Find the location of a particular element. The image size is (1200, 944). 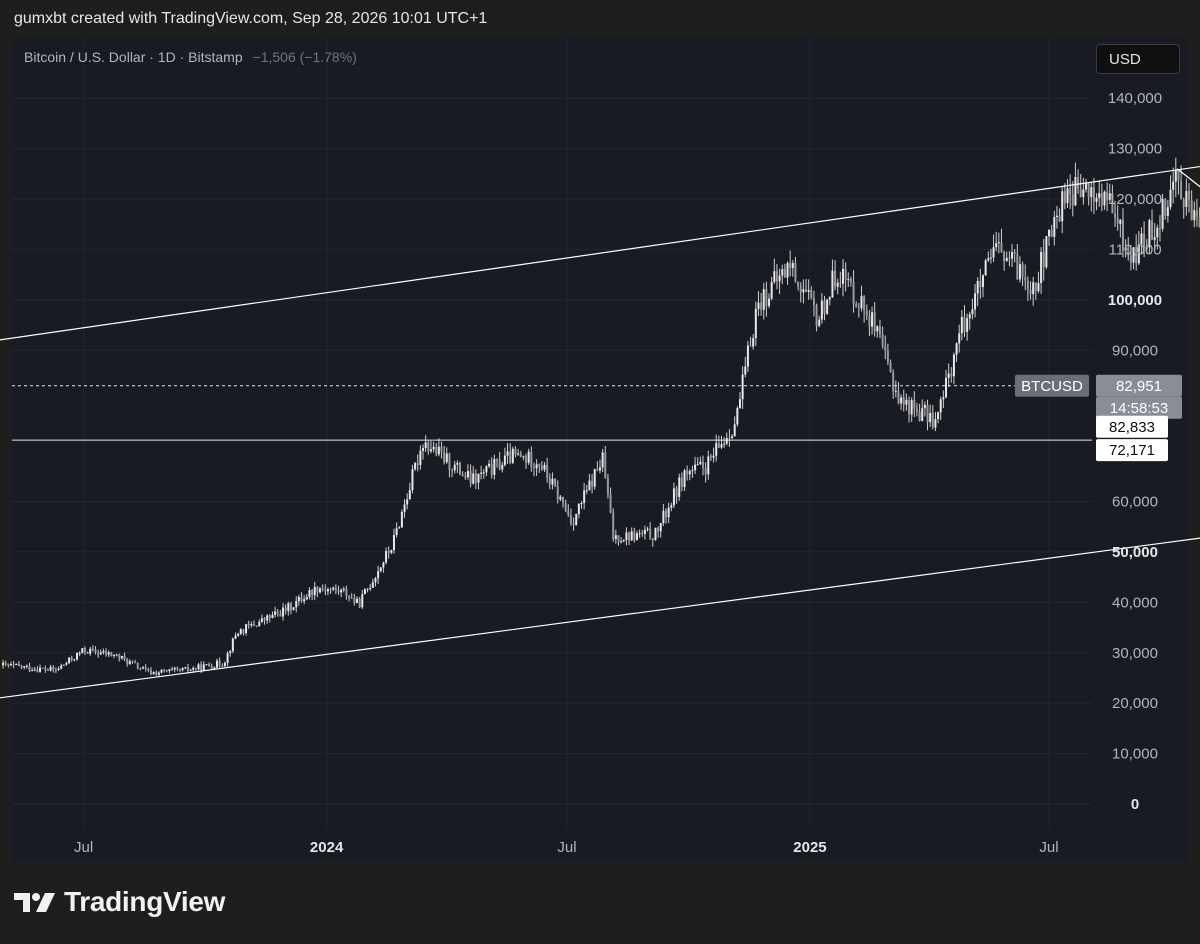

currency-button: USD is located at coordinates (1138, 59).